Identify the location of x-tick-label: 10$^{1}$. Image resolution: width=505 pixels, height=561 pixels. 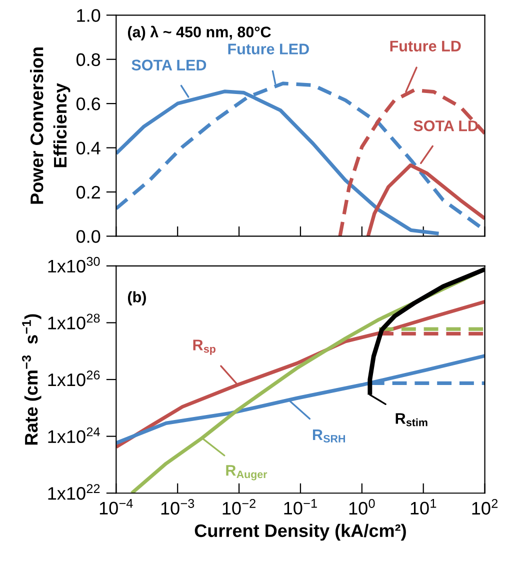
(423, 507).